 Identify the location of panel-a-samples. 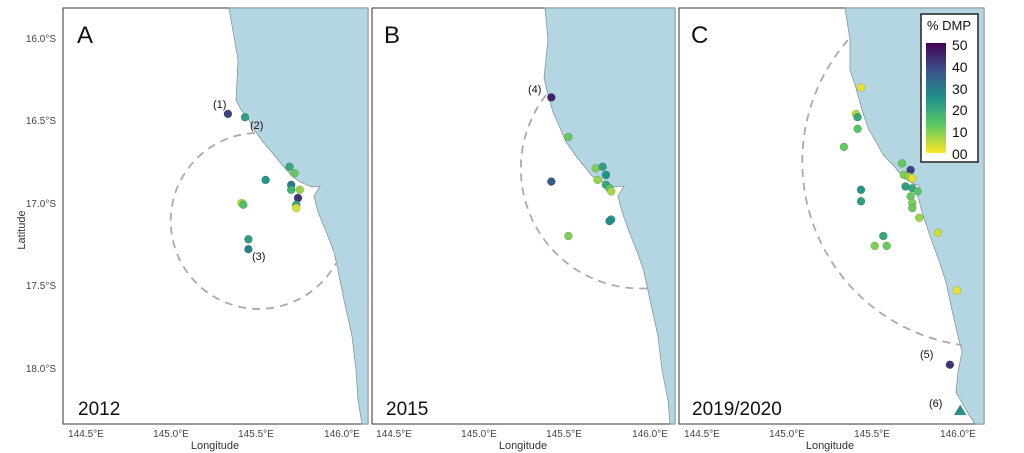
(264, 181).